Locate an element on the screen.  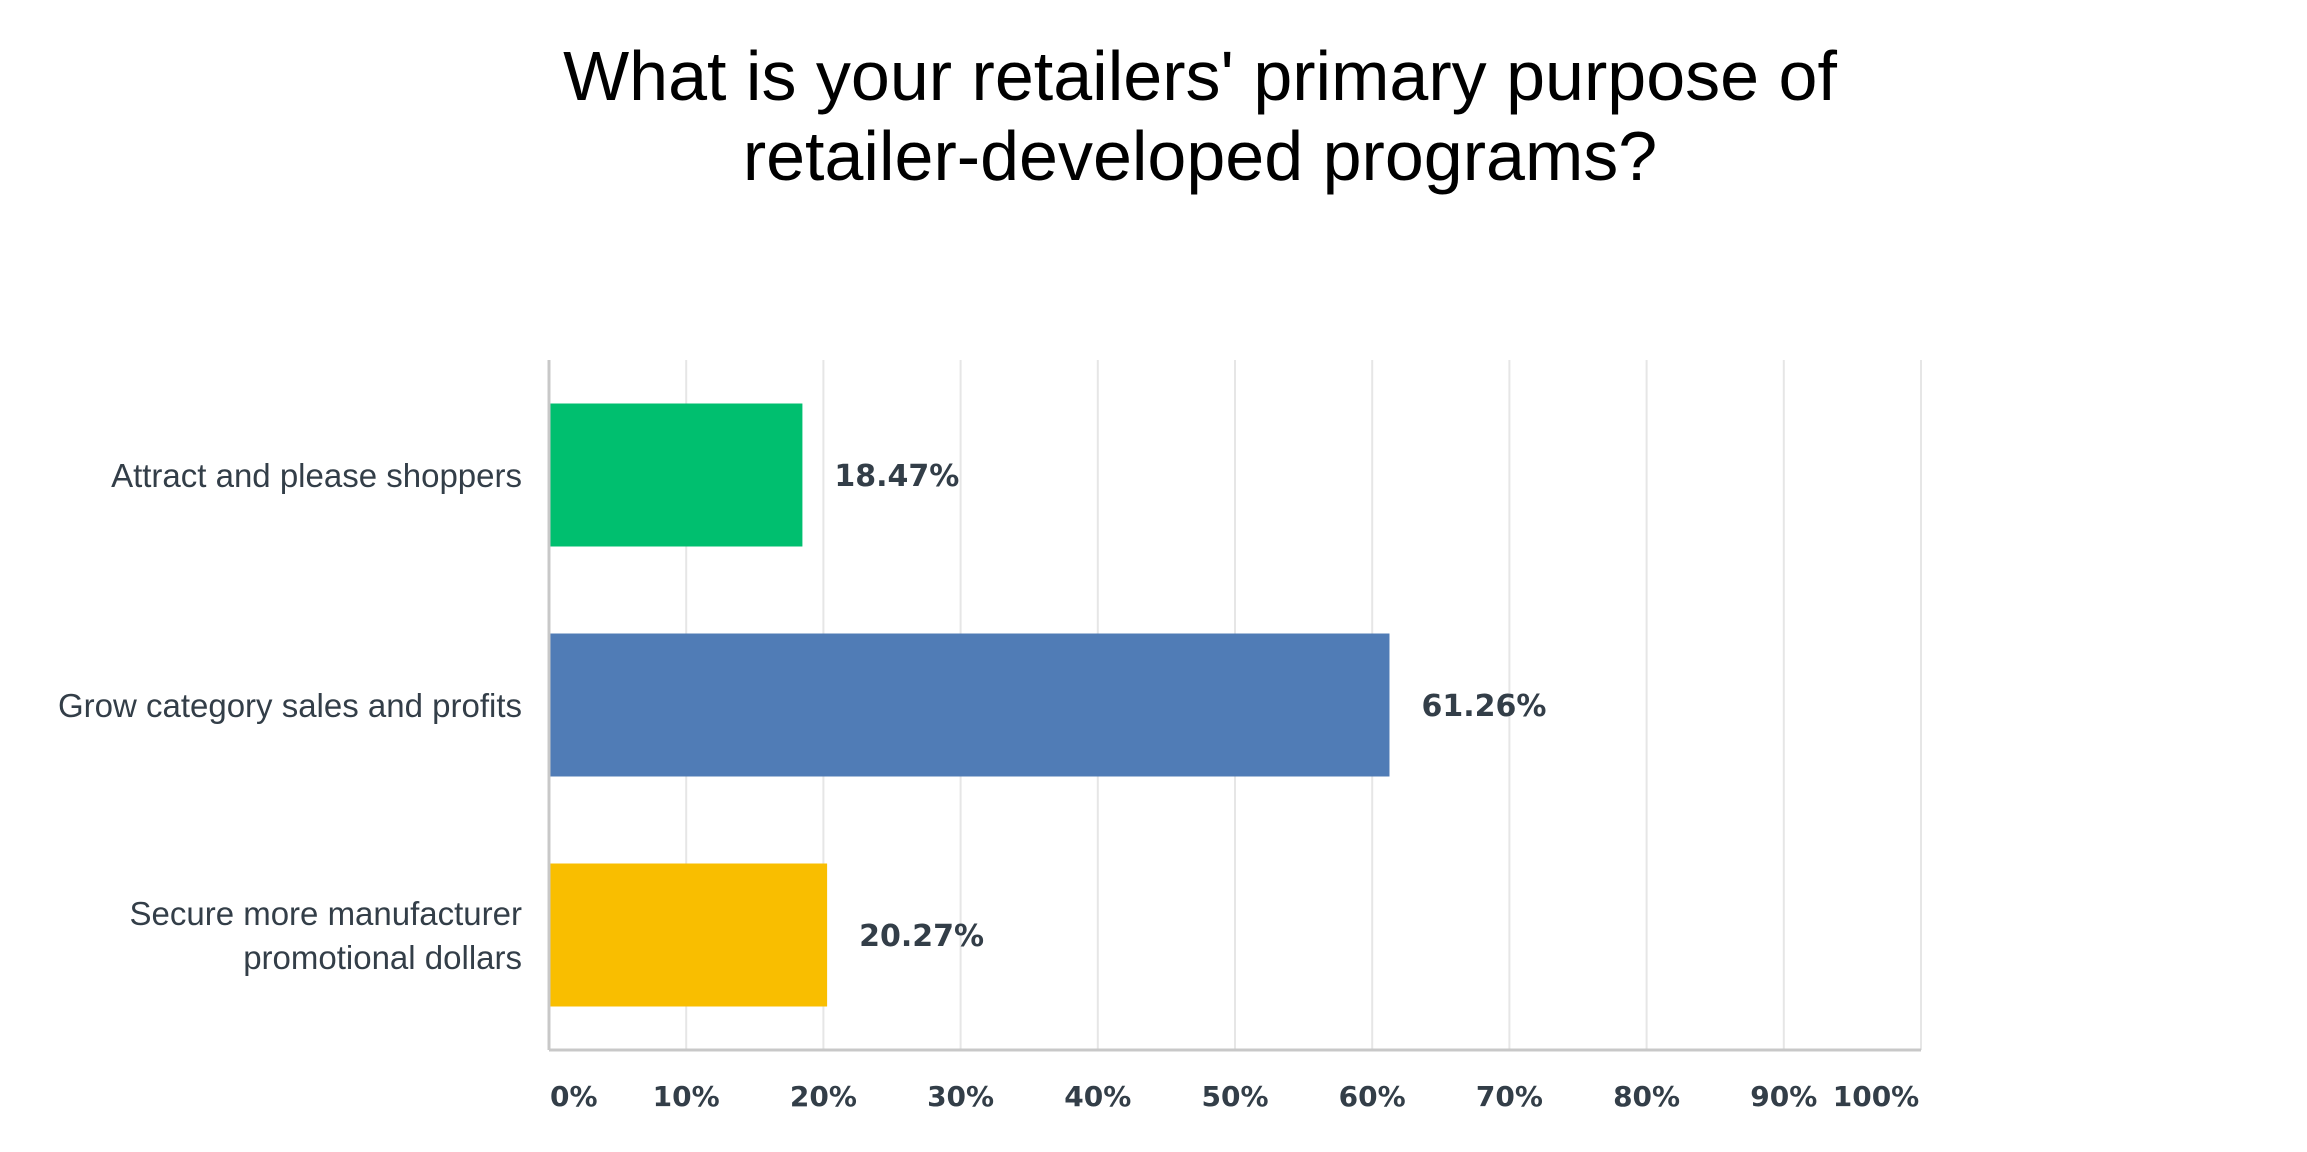
value-label-1: 18.47% is located at coordinates (896, 476).